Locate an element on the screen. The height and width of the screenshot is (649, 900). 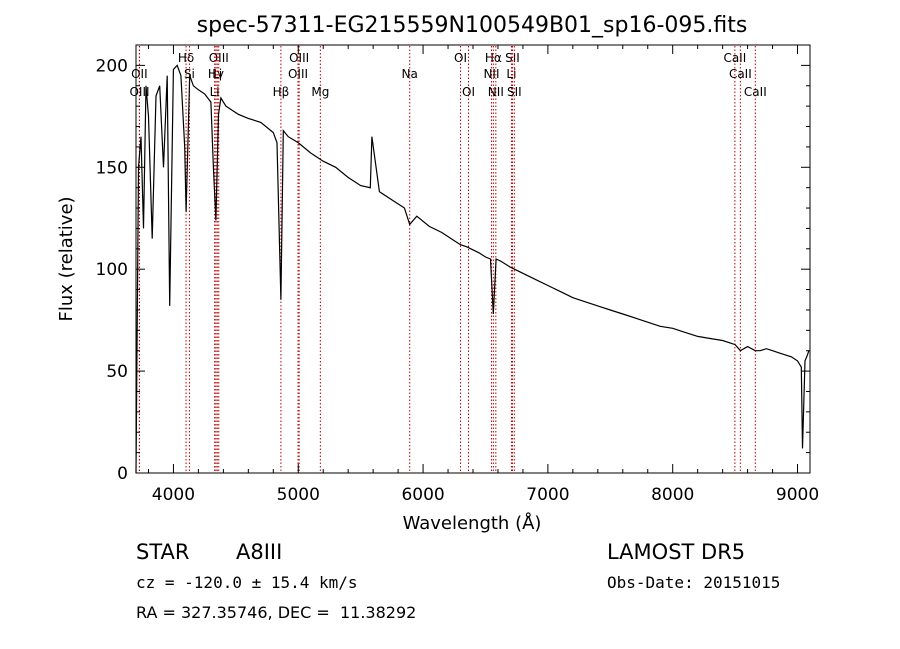
line-marker-label: Hβ is located at coordinates (281, 92).